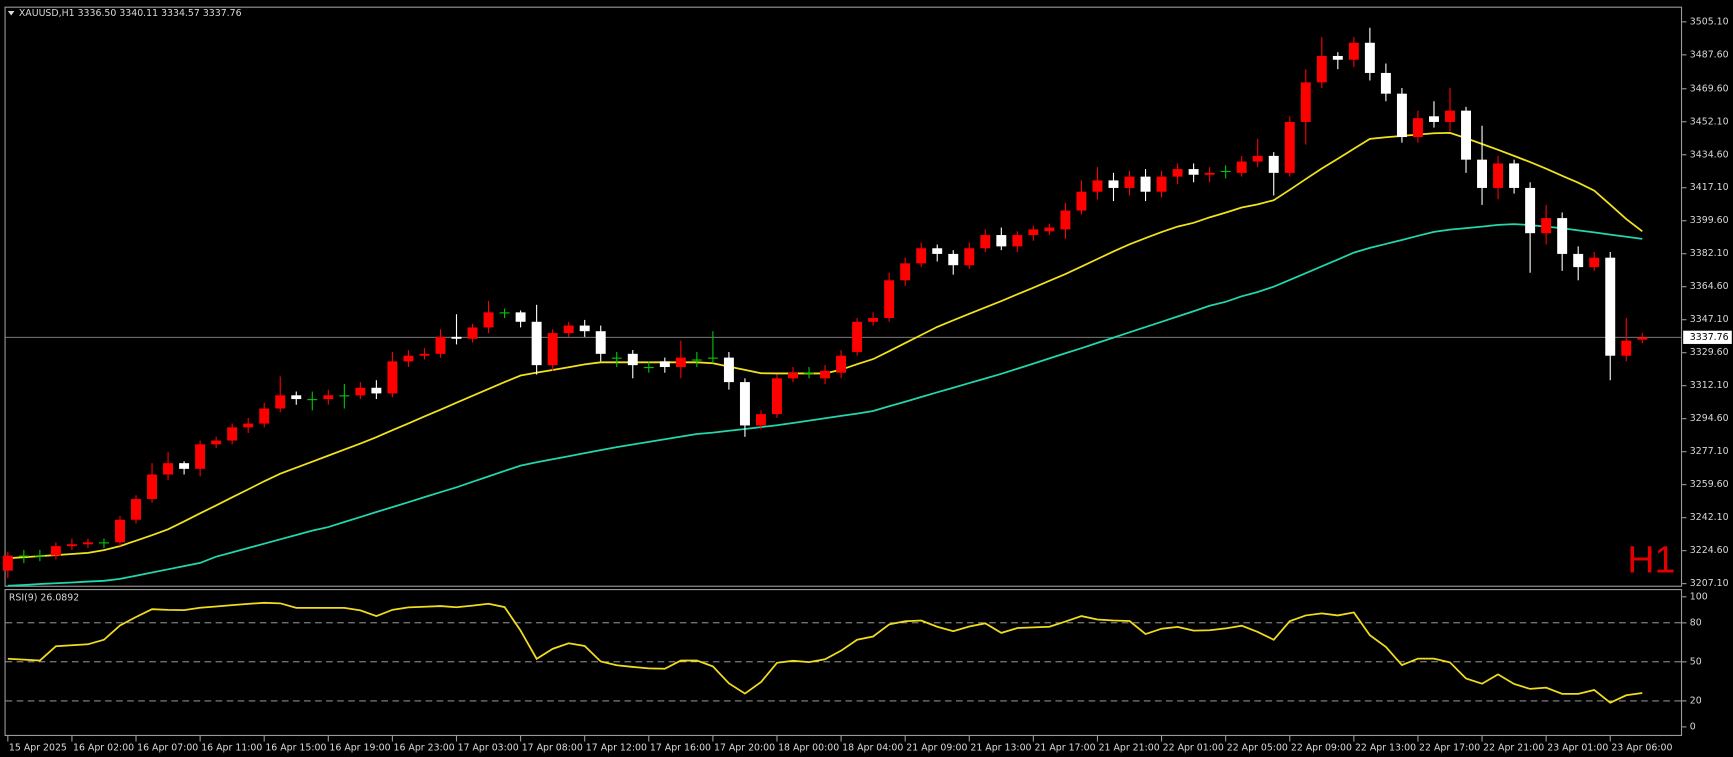  Describe the element at coordinates (11, 13) in the screenshot. I see `menu-triangle` at that location.